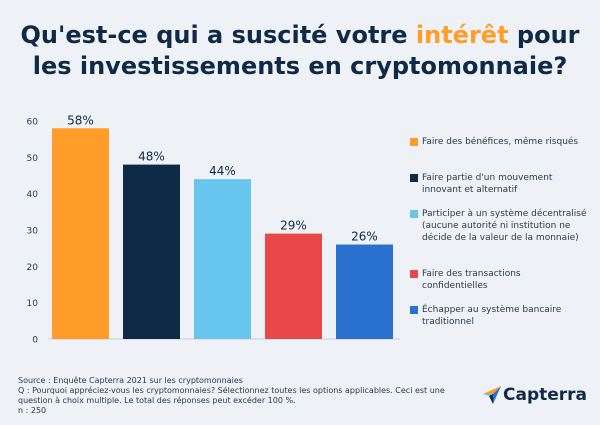 Image resolution: width=600 pixels, height=425 pixels. Describe the element at coordinates (33, 232) in the screenshot. I see `y-tick-label: 30` at that location.